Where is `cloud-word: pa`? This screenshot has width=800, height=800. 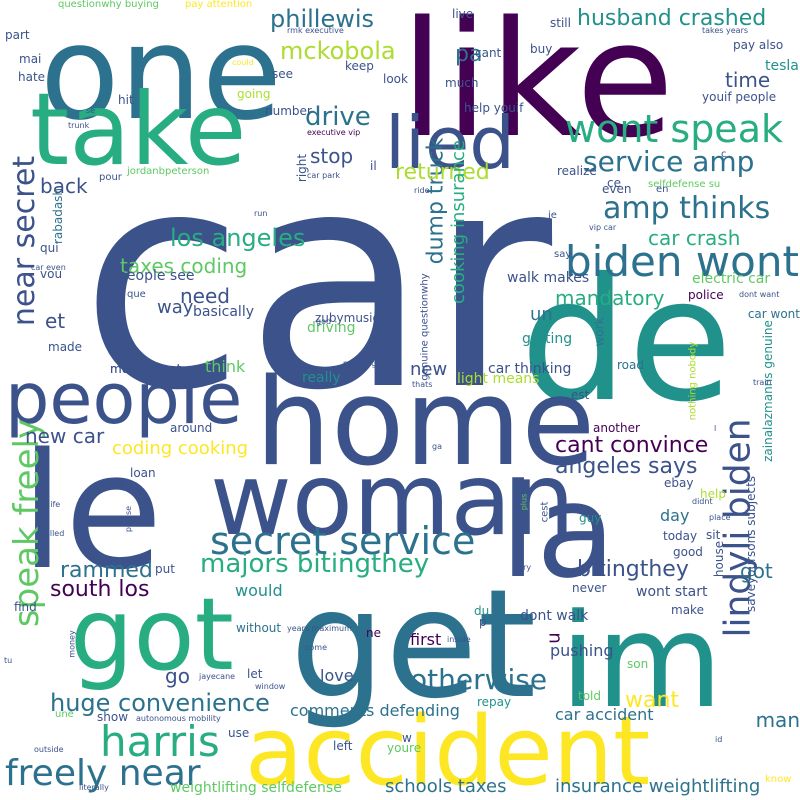 cloud-word: pa is located at coordinates (469, 55).